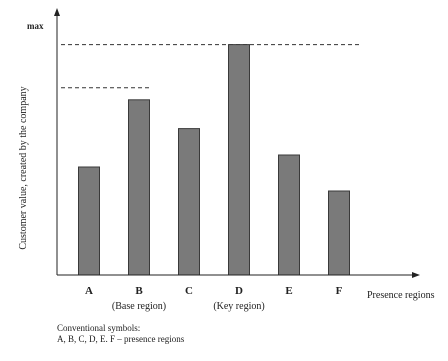 The image size is (448, 361). Describe the element at coordinates (214, 298) in the screenshot. I see `category-labels: A B (Base region) C D (Key region) E F` at that location.